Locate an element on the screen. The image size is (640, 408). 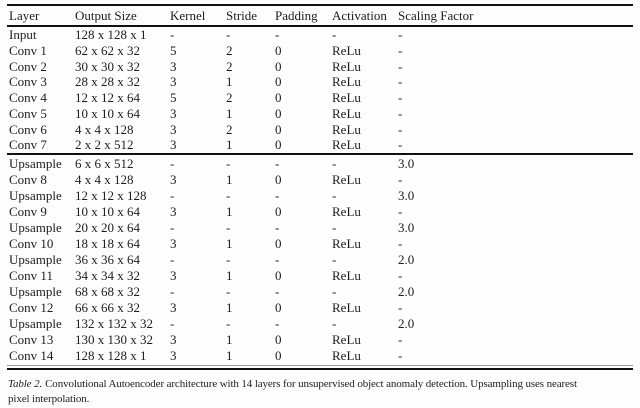
table-row: Conv 13 130 x 130 x 32 3 1 0 ReLu - is located at coordinates (321, 340).